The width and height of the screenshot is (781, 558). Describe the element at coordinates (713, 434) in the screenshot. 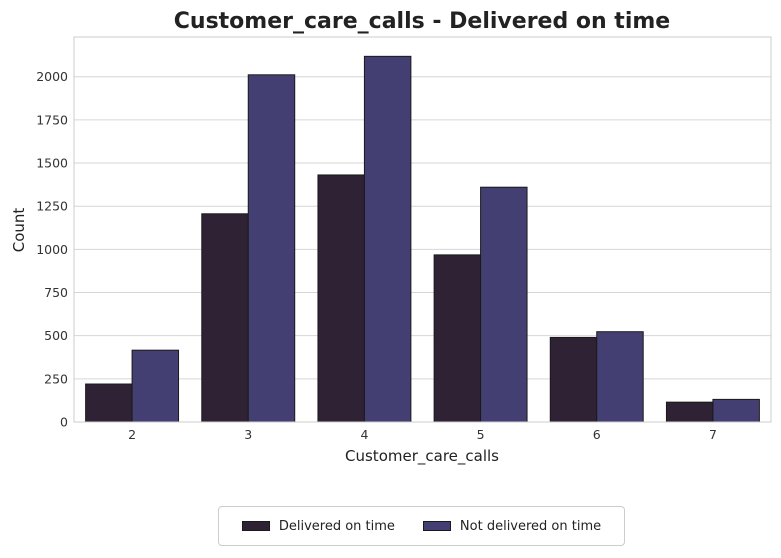

I see `x-tick-label: 7` at that location.